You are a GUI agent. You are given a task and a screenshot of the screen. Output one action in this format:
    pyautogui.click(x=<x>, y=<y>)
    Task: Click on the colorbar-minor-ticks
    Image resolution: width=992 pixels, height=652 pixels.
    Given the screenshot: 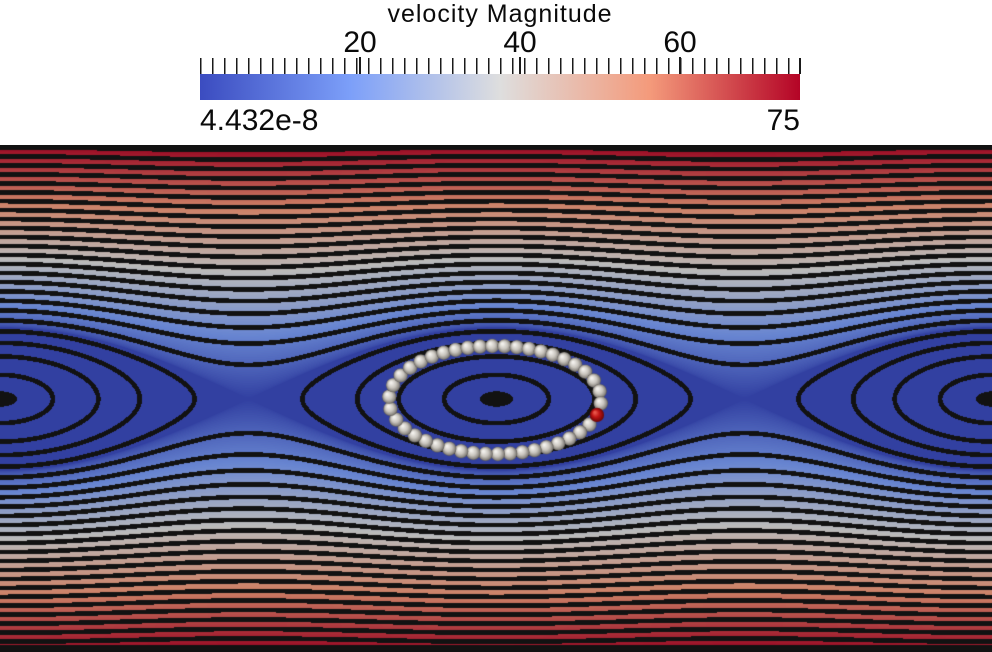 What is the action you would take?
    pyautogui.click(x=500, y=66)
    